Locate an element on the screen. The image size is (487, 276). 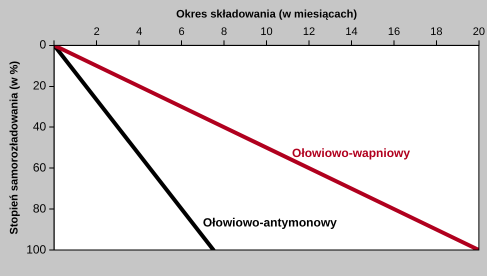
x-tick-label: 6 is located at coordinates (181, 32).